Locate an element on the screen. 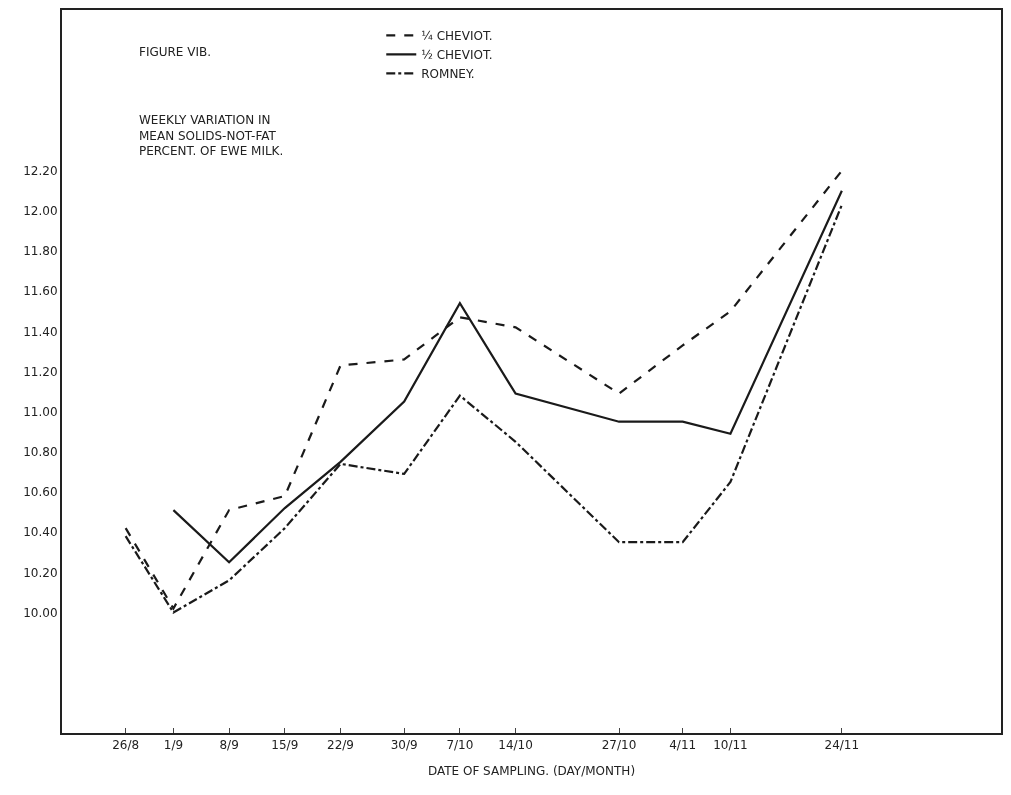 This screenshot has width=1011, height=795. legend-label: ½ CHEVIOT. is located at coordinates (457, 55).